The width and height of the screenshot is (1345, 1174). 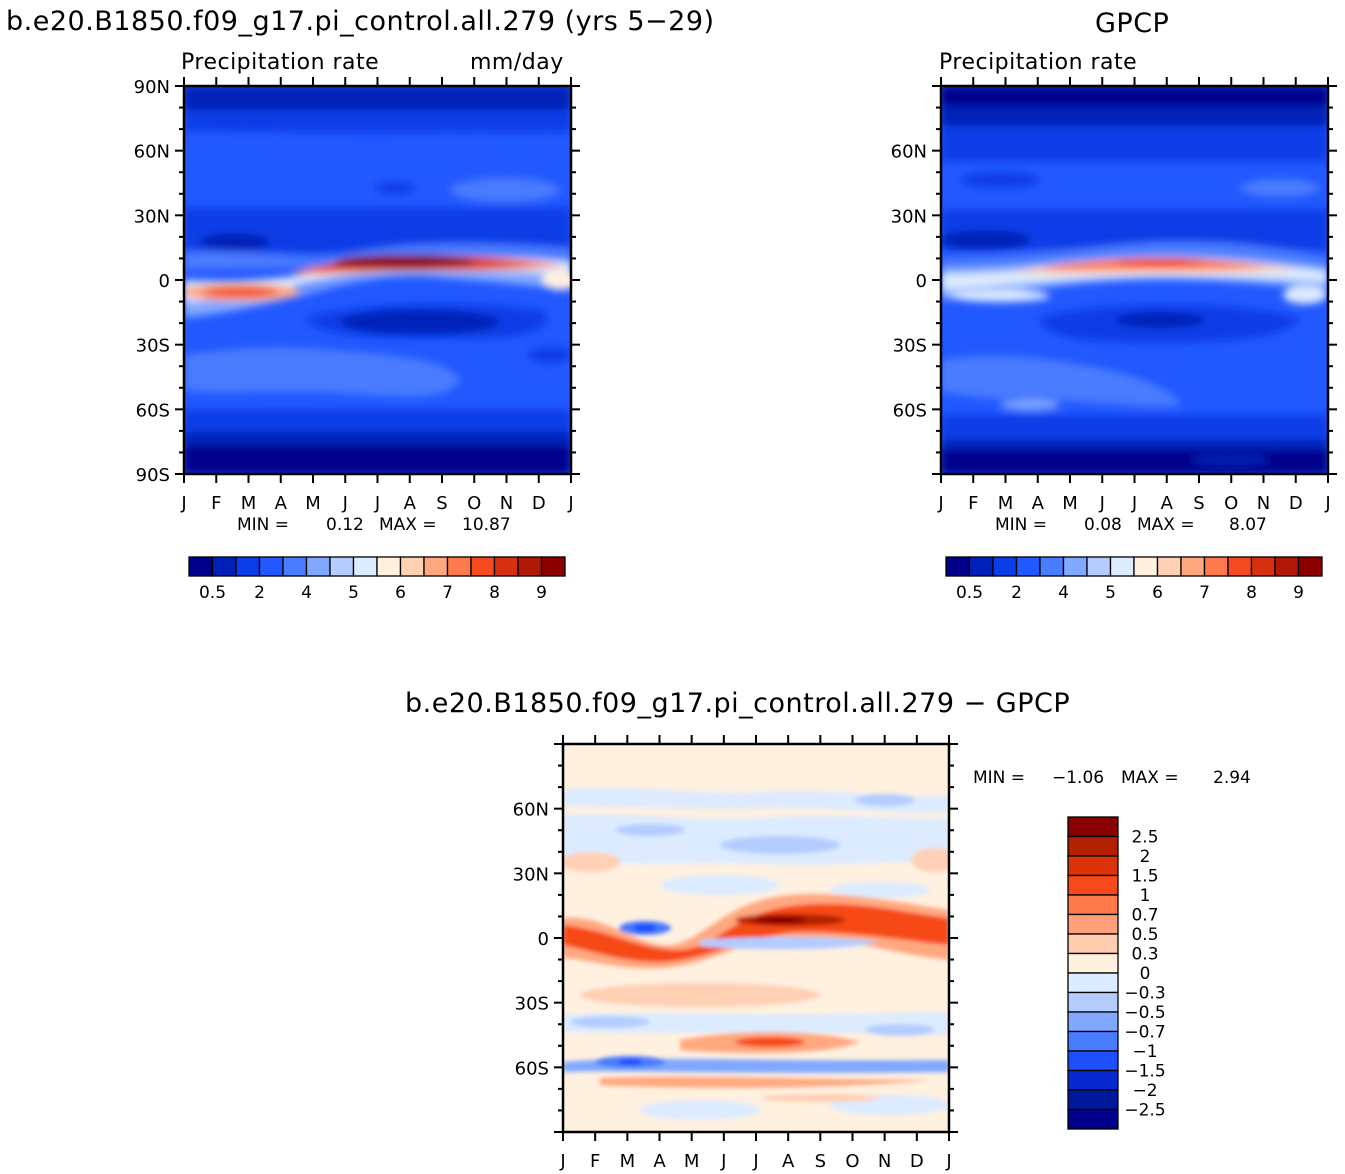 What do you see at coordinates (1144, 916) in the screenshot?
I see `diff-colorbar-label: 0.7` at bounding box center [1144, 916].